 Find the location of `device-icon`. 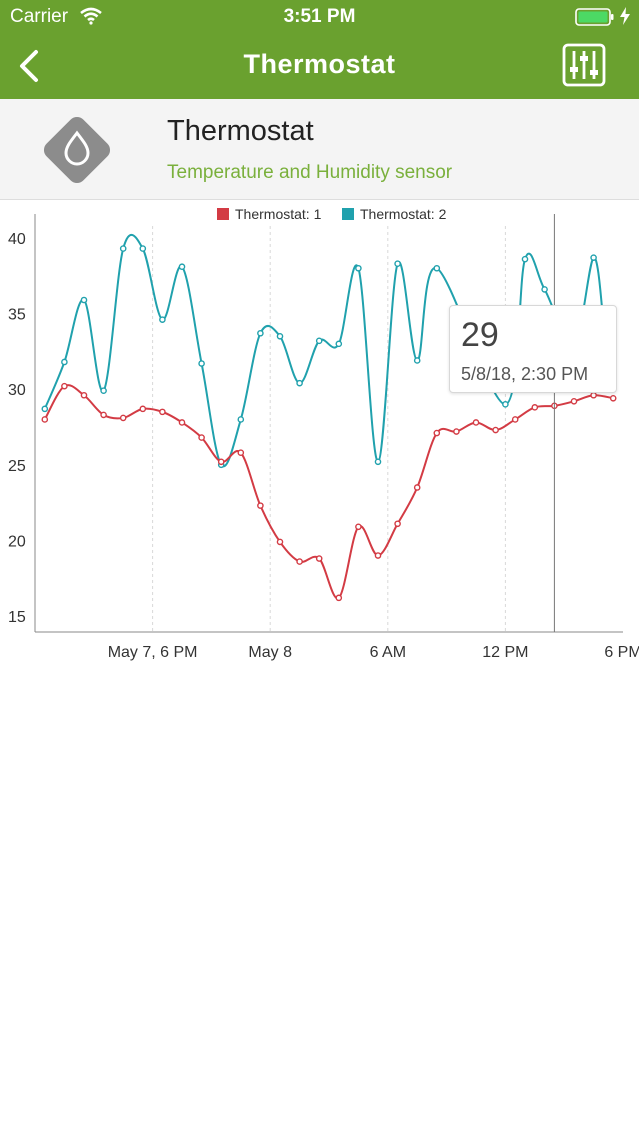

device-icon is located at coordinates (77, 150).